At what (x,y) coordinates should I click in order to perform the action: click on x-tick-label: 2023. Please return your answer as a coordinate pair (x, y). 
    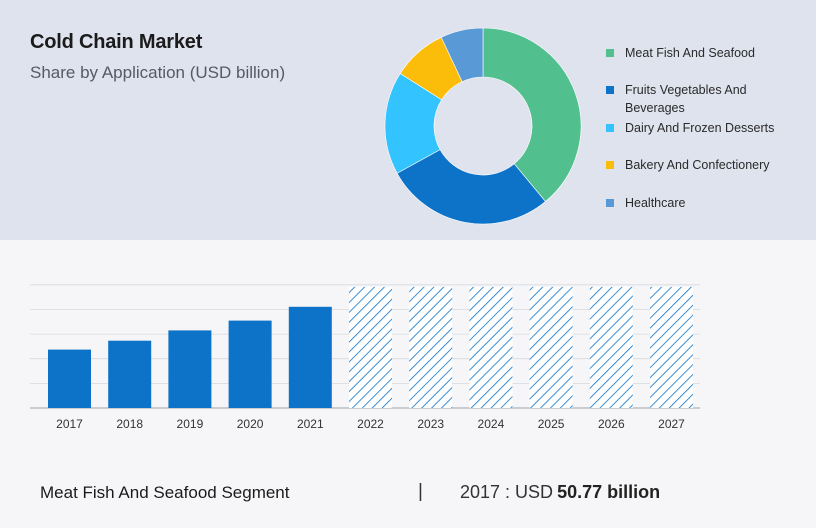
    Looking at the image, I should click on (430, 424).